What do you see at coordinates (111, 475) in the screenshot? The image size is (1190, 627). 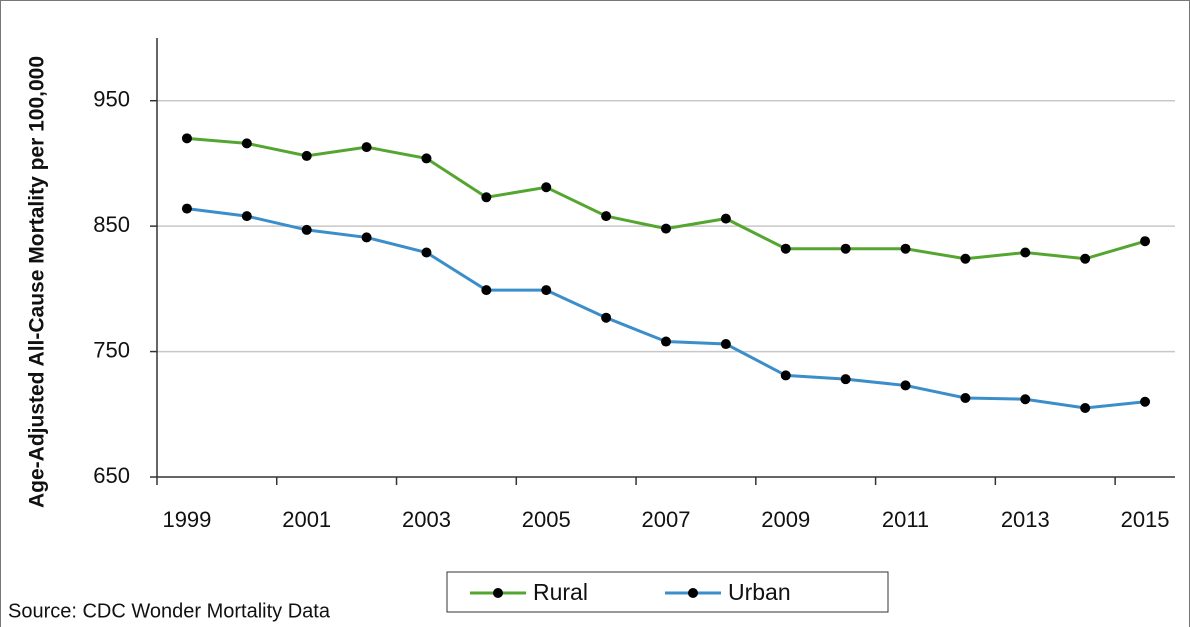 I see `y-tick-label: 650` at bounding box center [111, 475].